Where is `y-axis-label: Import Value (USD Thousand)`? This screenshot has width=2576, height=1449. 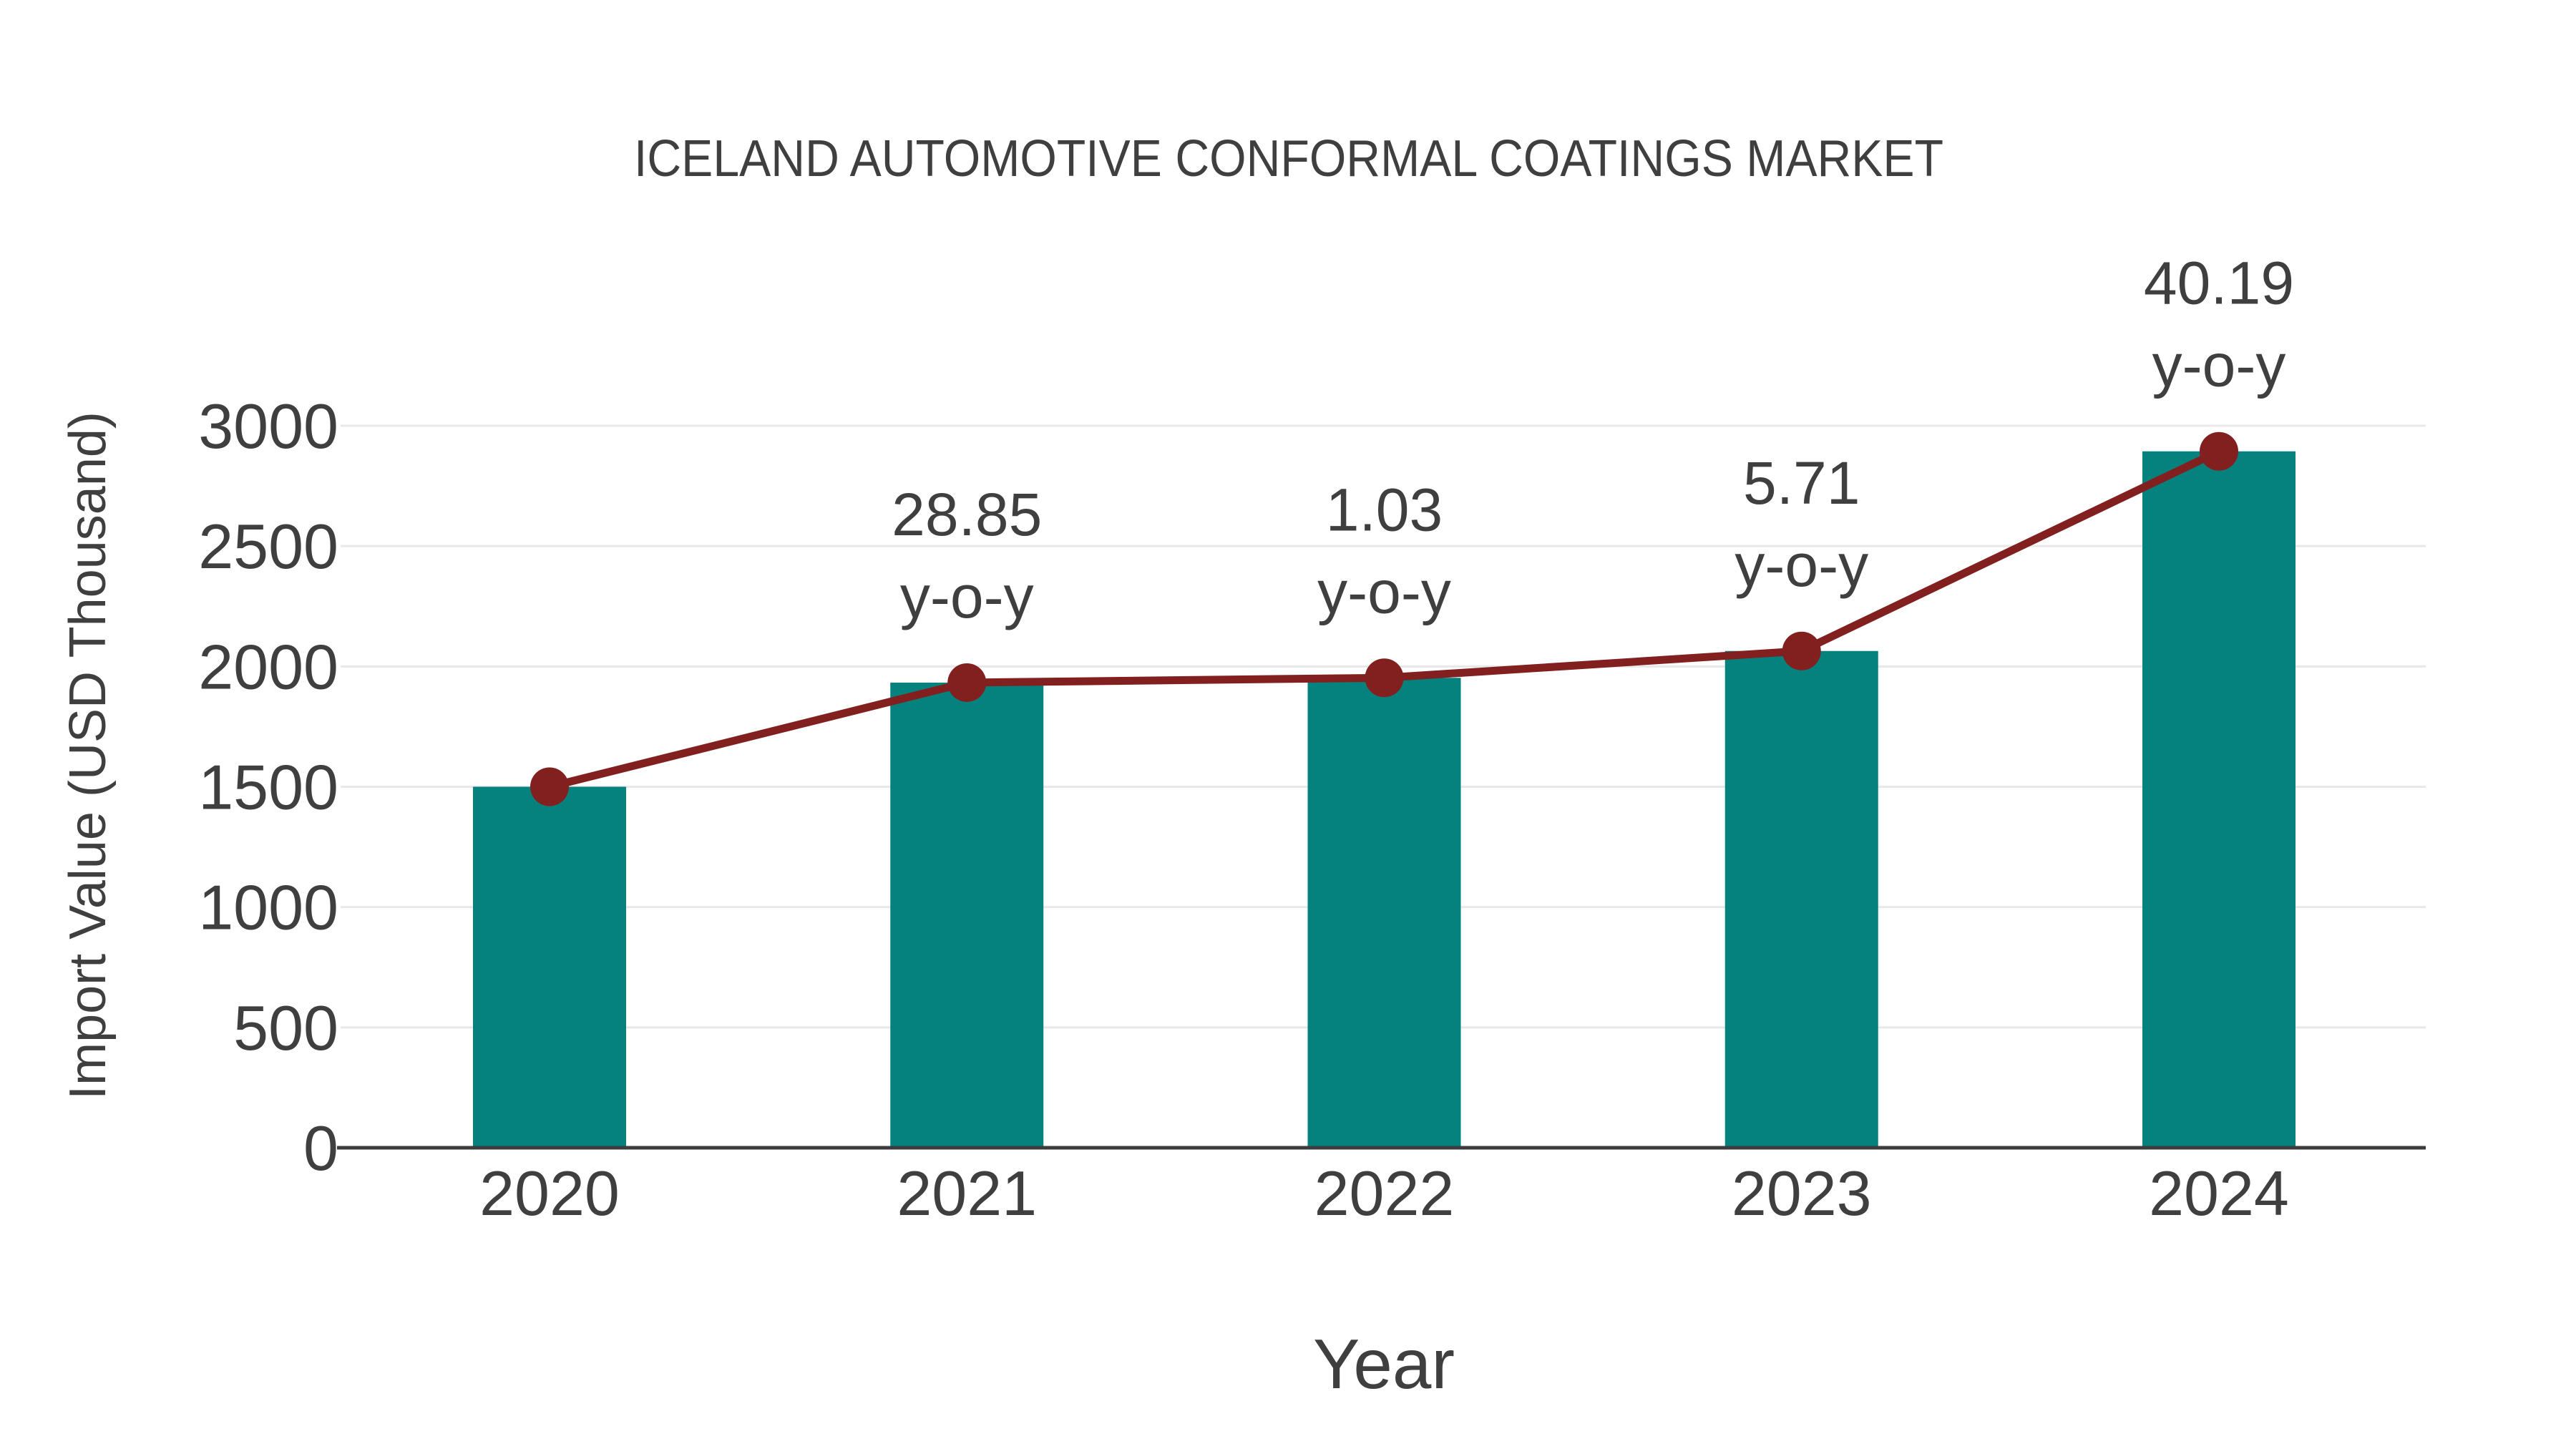 y-axis-label: Import Value (USD Thousand) is located at coordinates (88, 755).